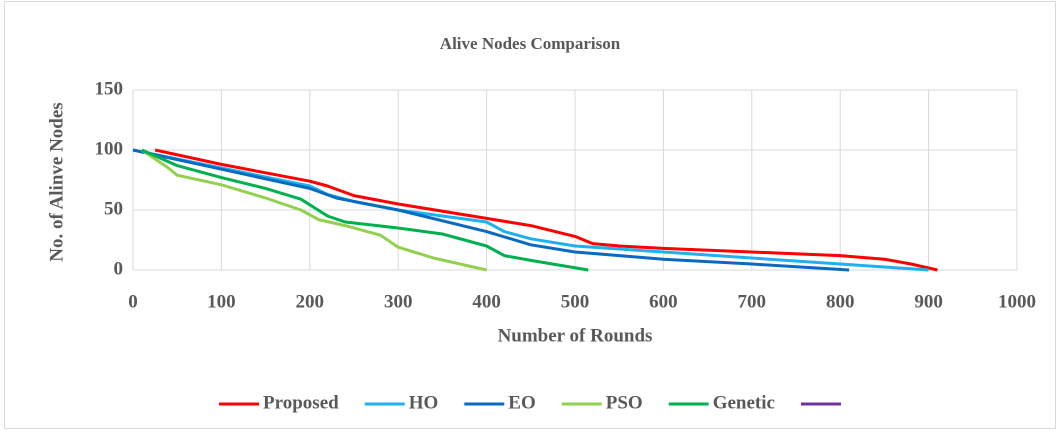 The height and width of the screenshot is (432, 1060). I want to click on x-tick-label: 1000, so click(1017, 301).